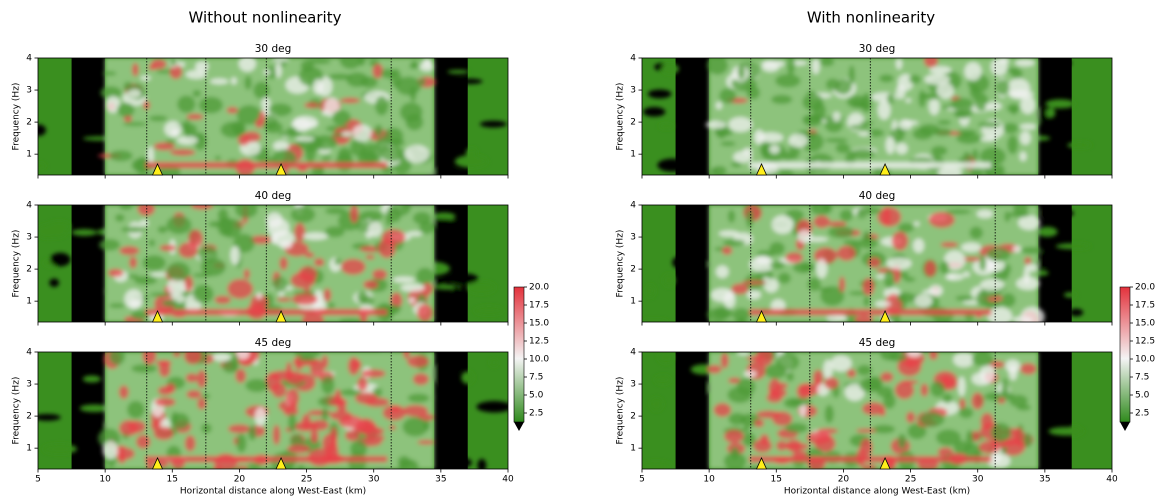 The height and width of the screenshot is (500, 1163). What do you see at coordinates (1142, 396) in the screenshot?
I see `cbar-tick-label: 5.0` at bounding box center [1142, 396].